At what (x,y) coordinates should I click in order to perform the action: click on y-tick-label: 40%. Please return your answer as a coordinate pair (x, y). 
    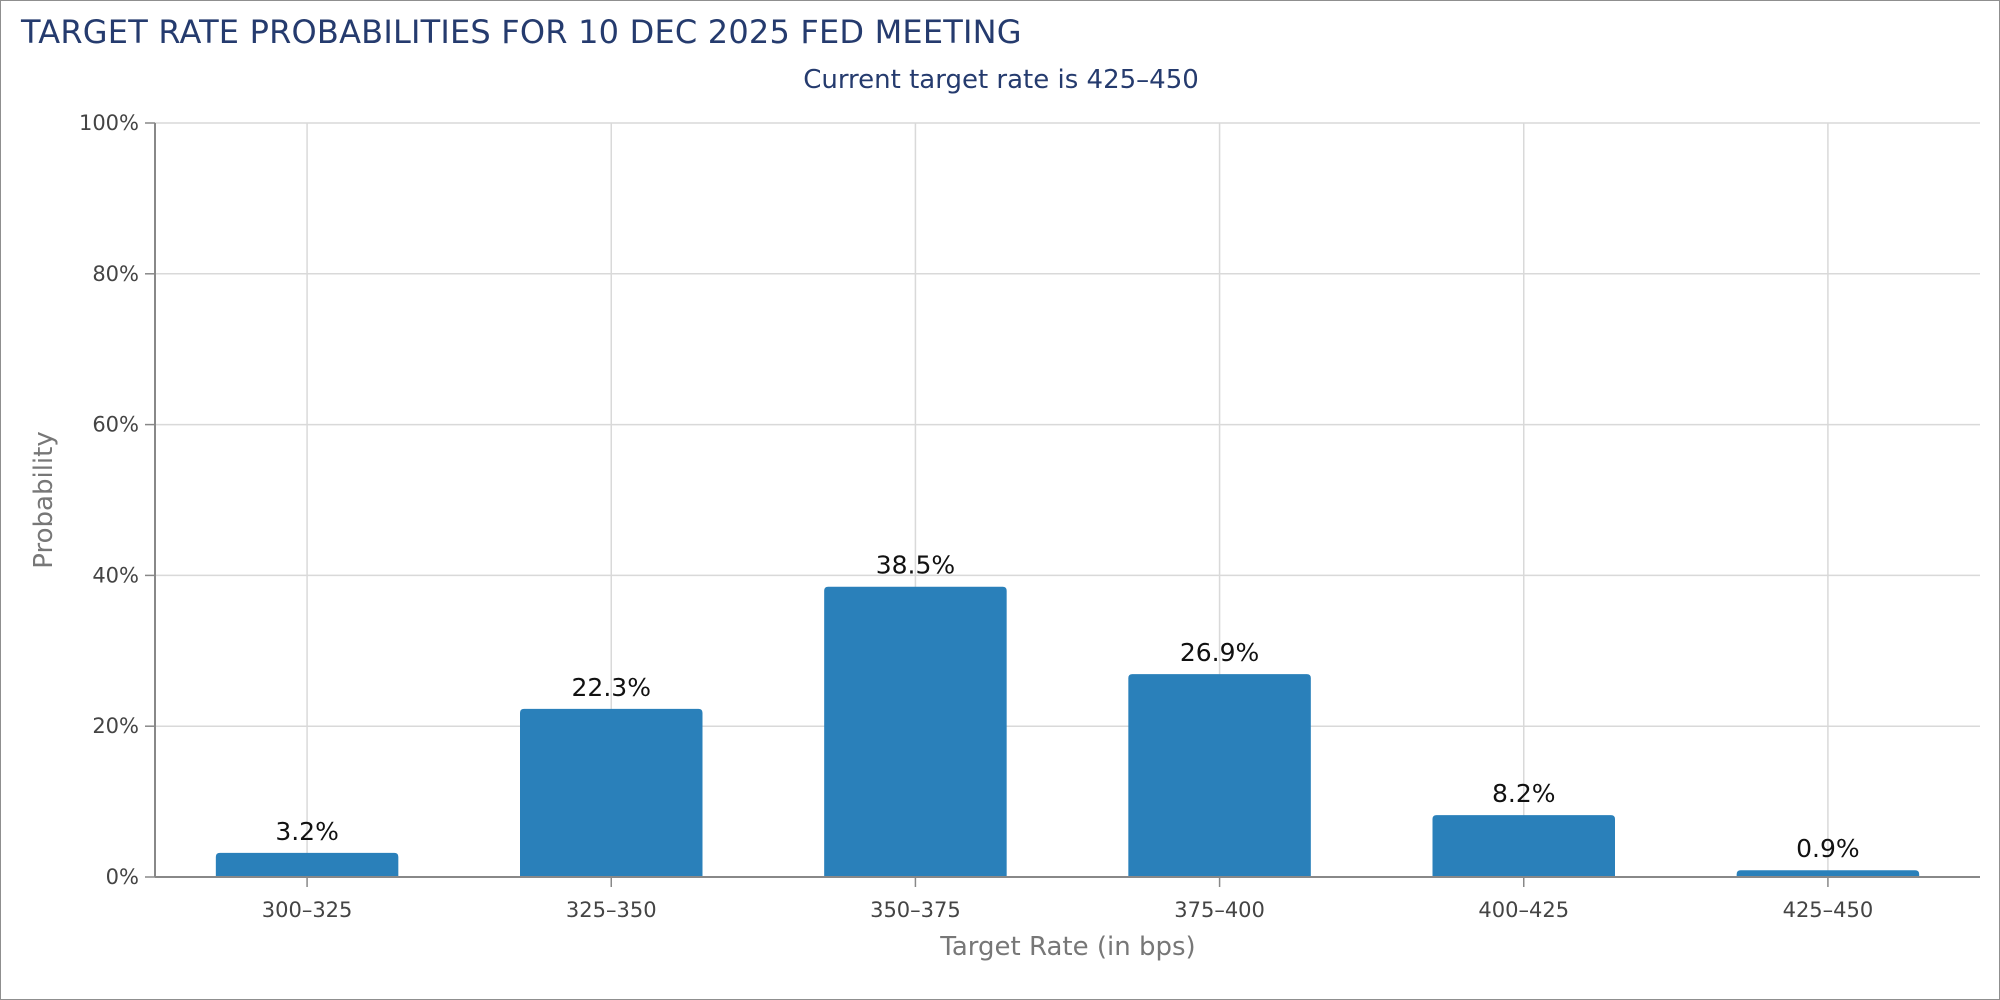
    Looking at the image, I should click on (115, 575).